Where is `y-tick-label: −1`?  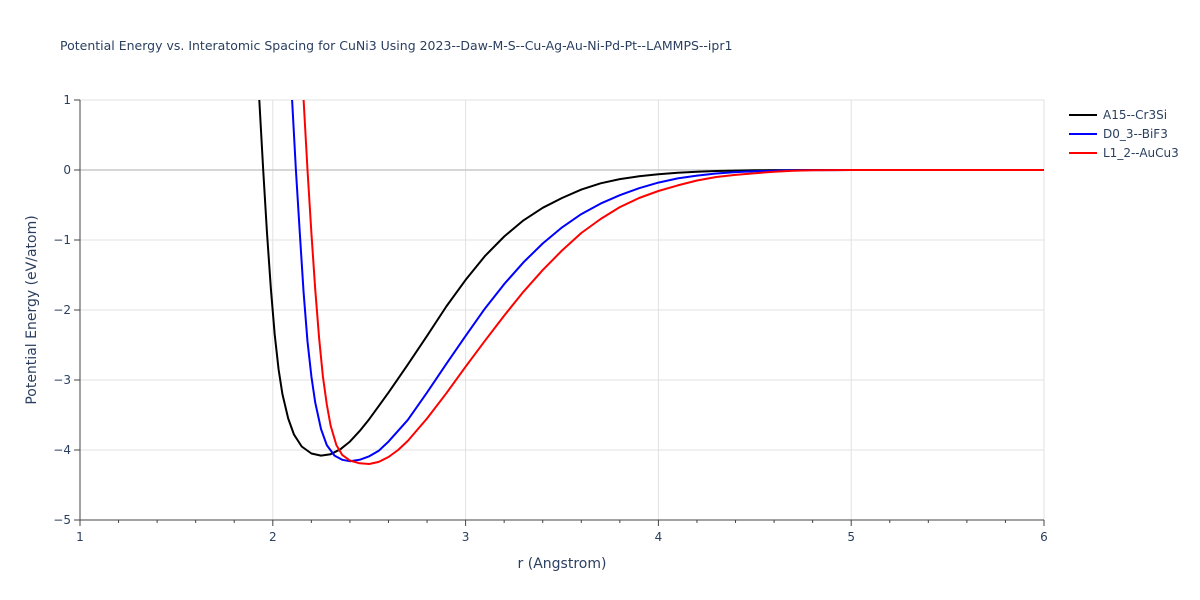 y-tick-label: −1 is located at coordinates (62, 240).